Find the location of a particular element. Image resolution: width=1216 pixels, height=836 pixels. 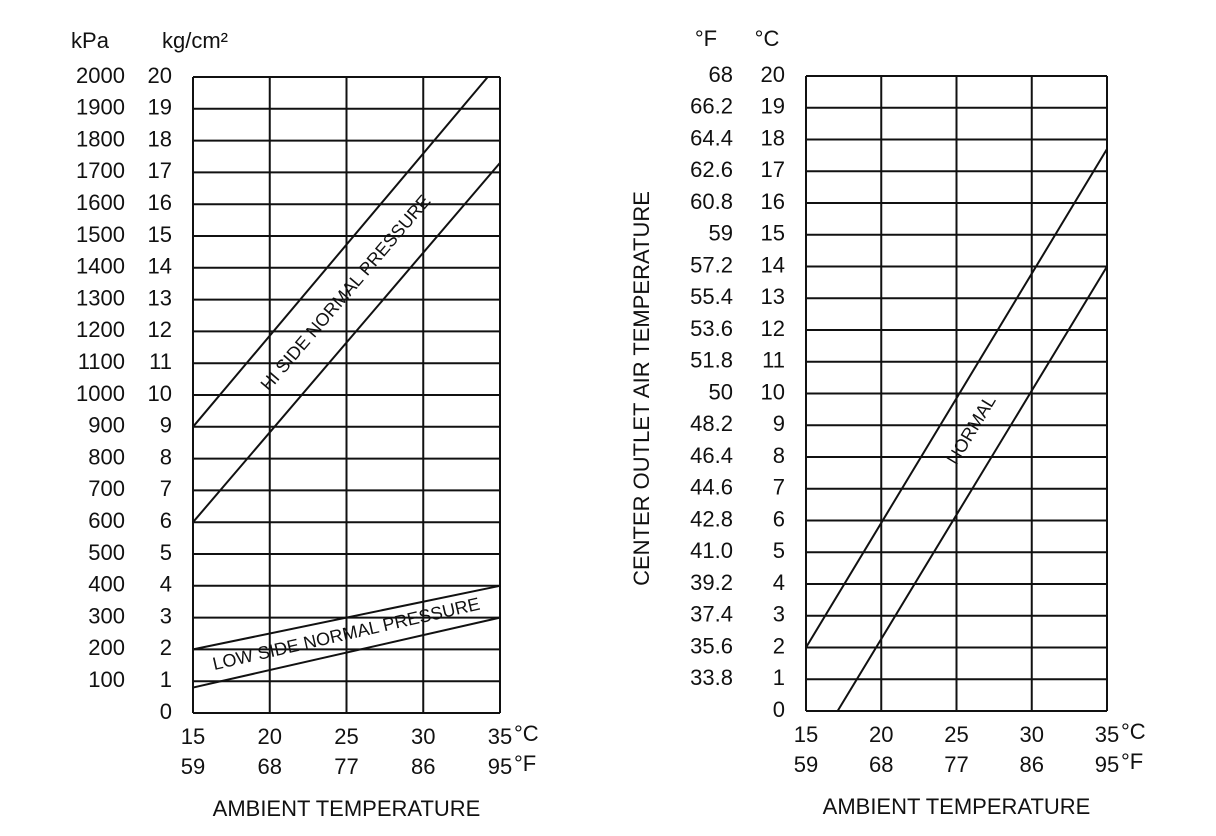

y2-tick-label: 44.6 is located at coordinates (711, 487).